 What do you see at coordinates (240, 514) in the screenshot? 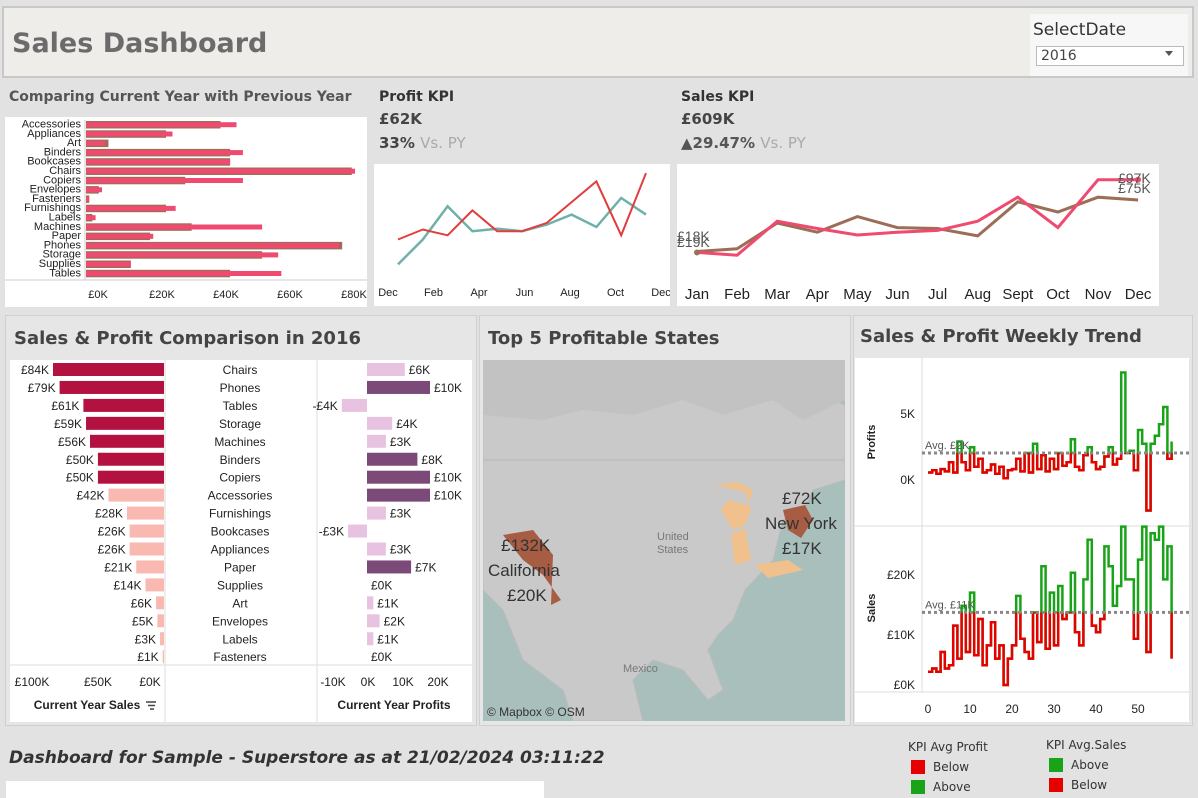
I see `category-label: Furnishings` at bounding box center [240, 514].